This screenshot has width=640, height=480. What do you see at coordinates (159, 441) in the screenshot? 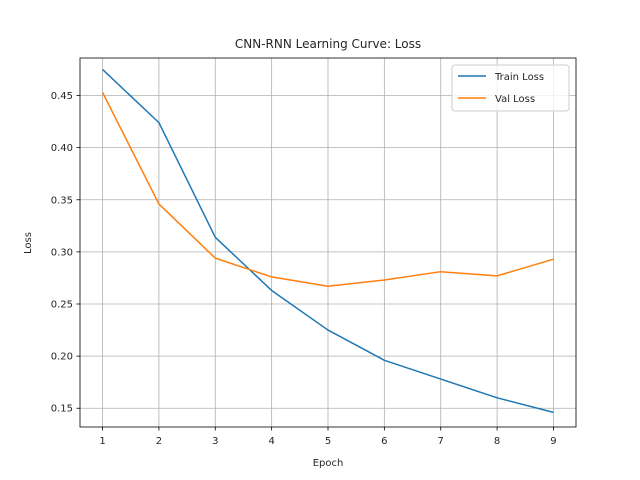
I see `x-tick-label: 2` at bounding box center [159, 441].